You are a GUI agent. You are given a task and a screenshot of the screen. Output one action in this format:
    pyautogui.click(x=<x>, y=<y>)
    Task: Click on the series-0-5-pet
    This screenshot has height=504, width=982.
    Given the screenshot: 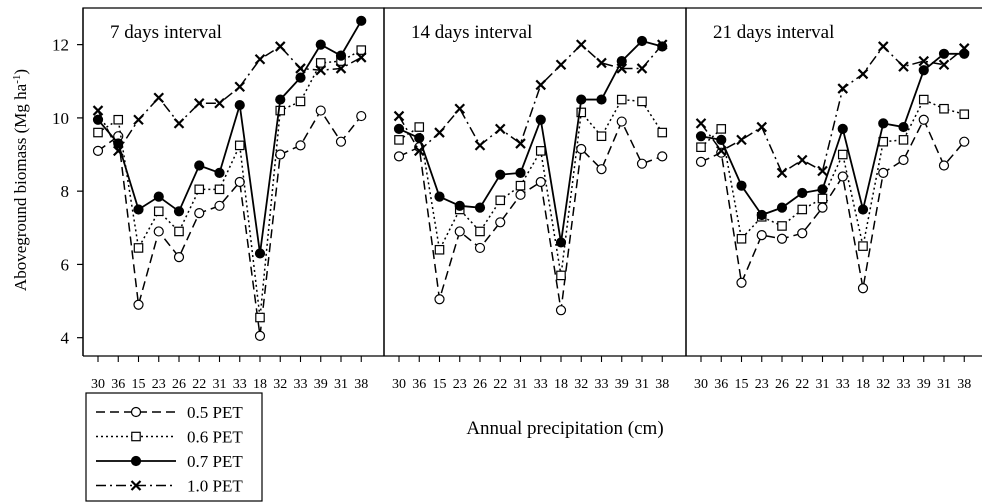 What is the action you would take?
    pyautogui.click(x=832, y=204)
    